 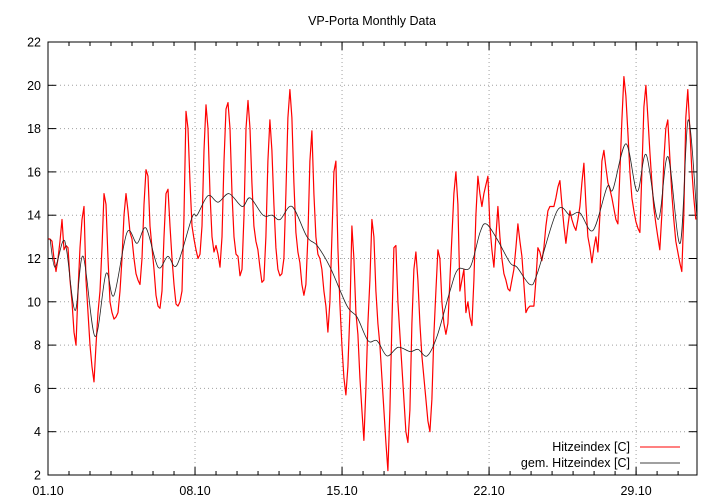 I want to click on y-tick-label: 12, so click(x=34, y=259).